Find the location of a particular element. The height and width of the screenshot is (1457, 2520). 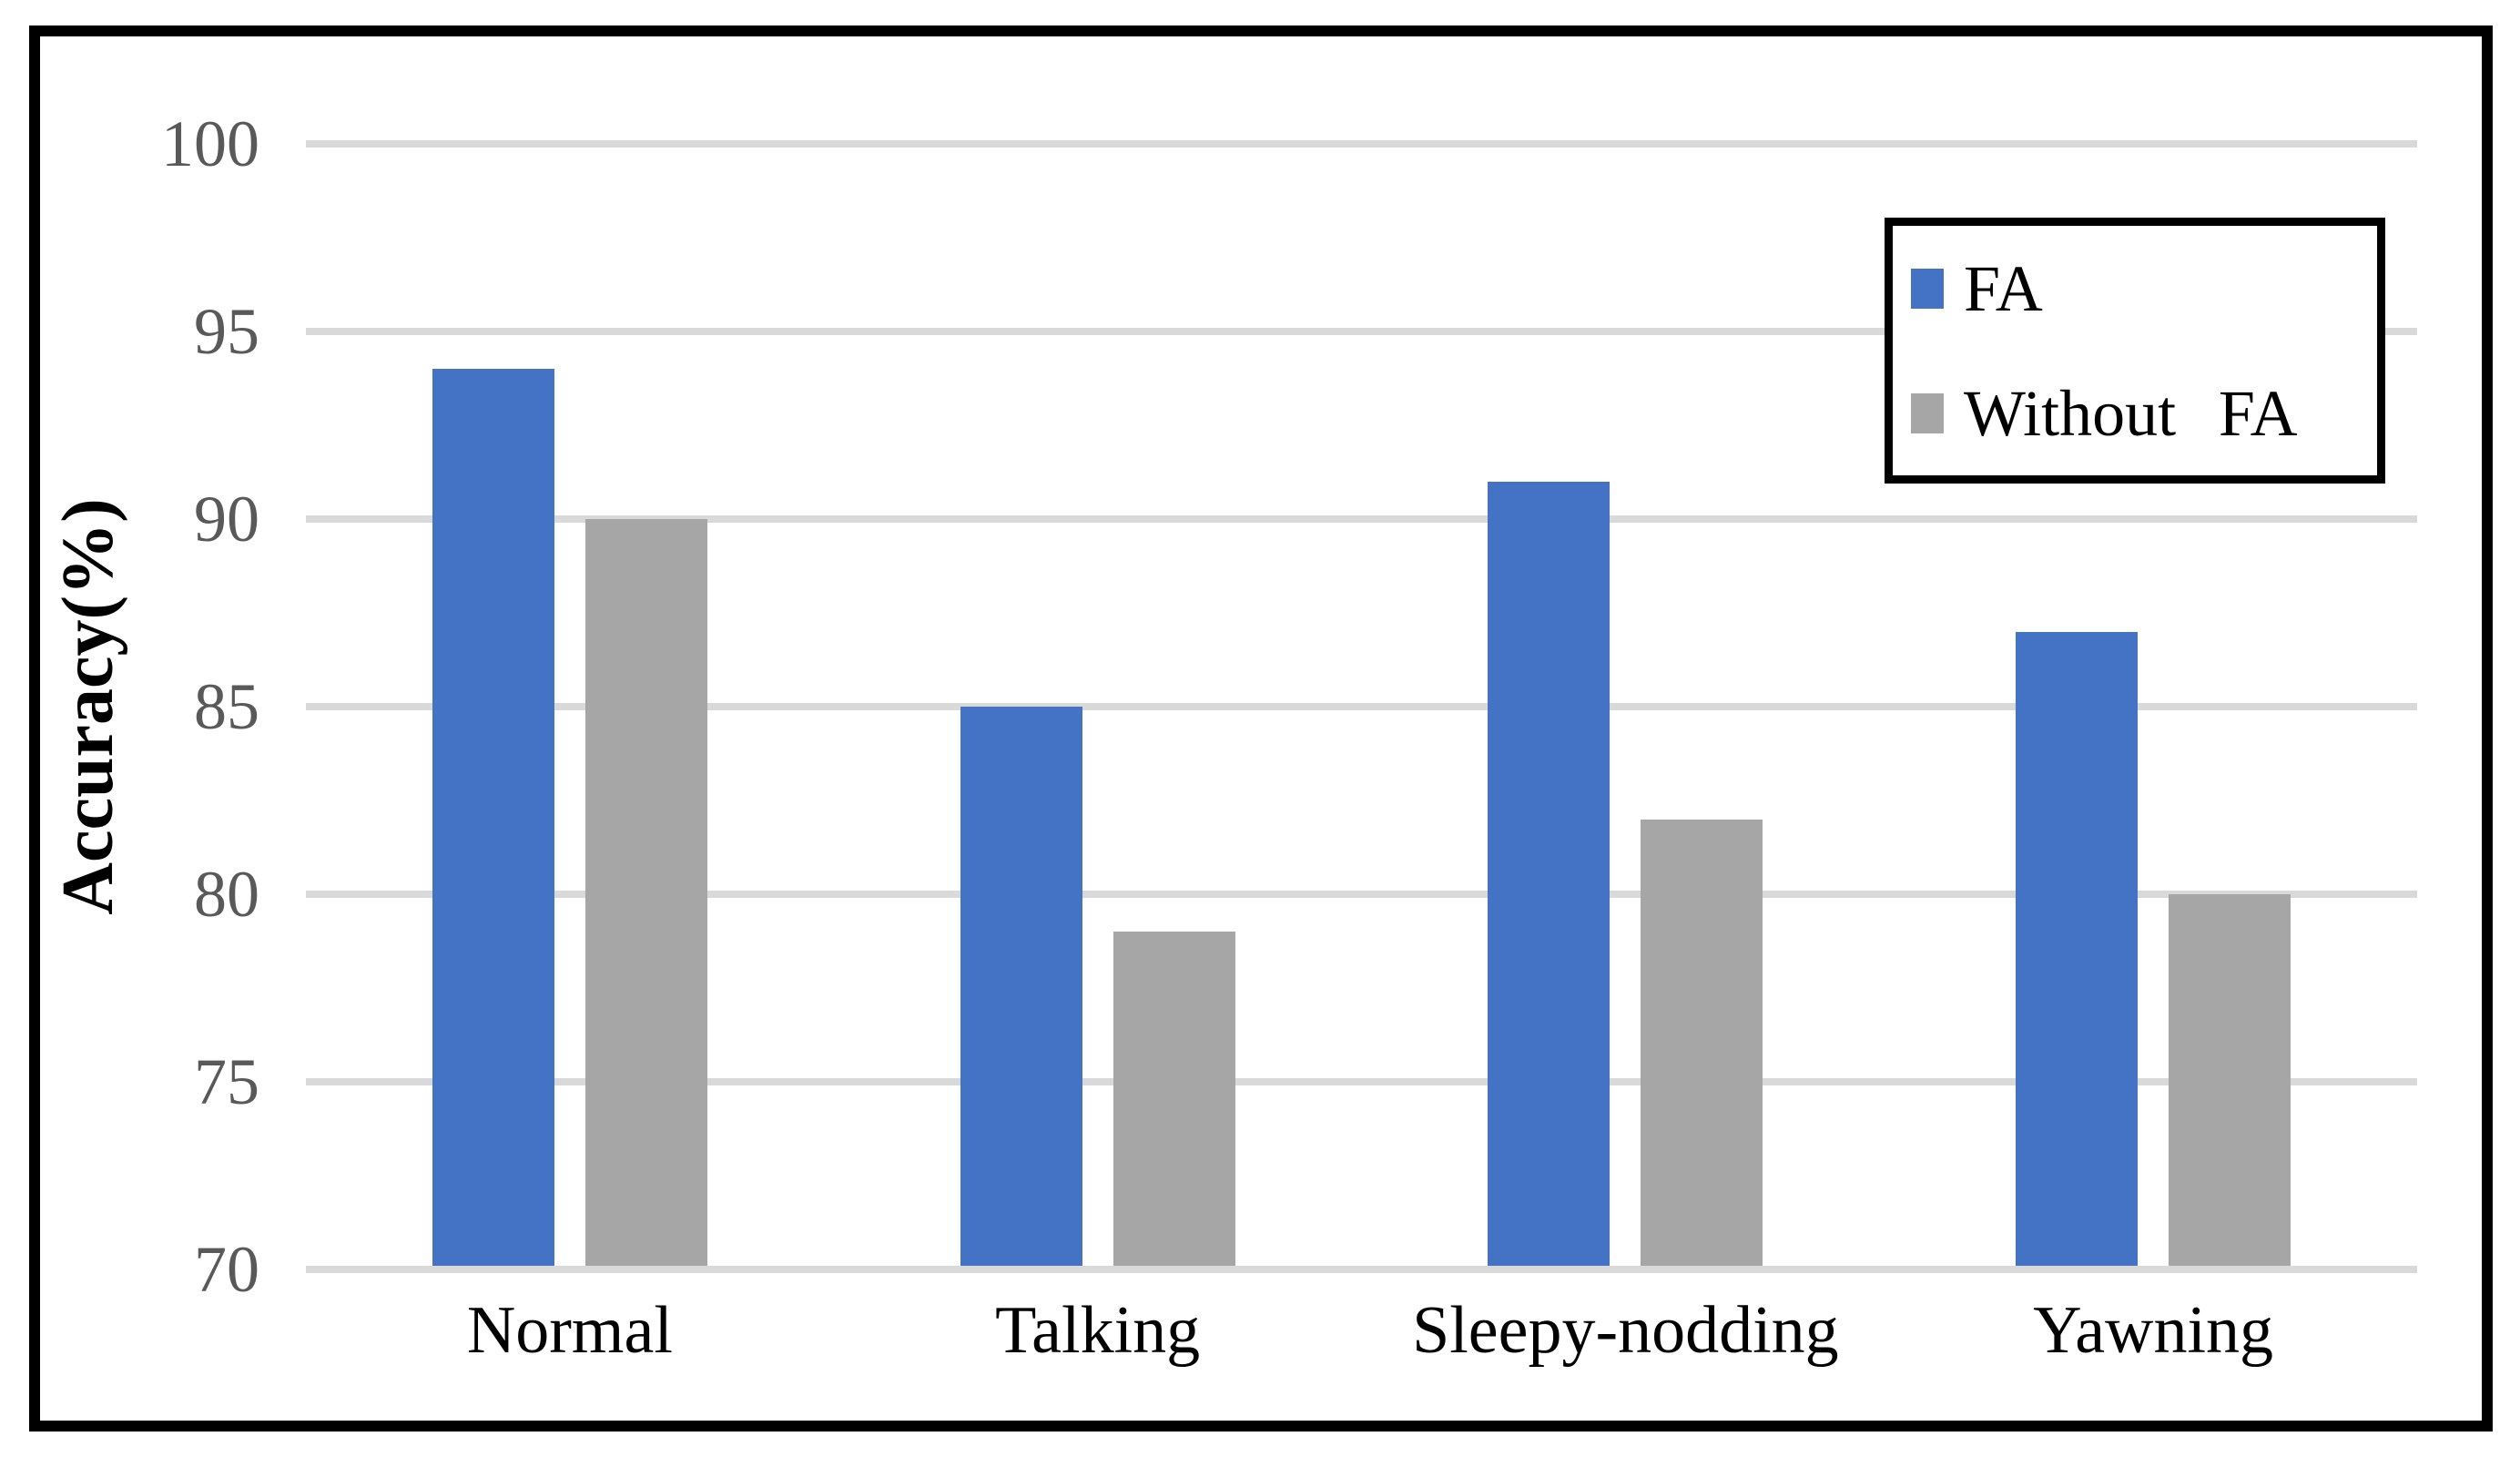

bar-fa-sleepy-nodding is located at coordinates (1549, 873).